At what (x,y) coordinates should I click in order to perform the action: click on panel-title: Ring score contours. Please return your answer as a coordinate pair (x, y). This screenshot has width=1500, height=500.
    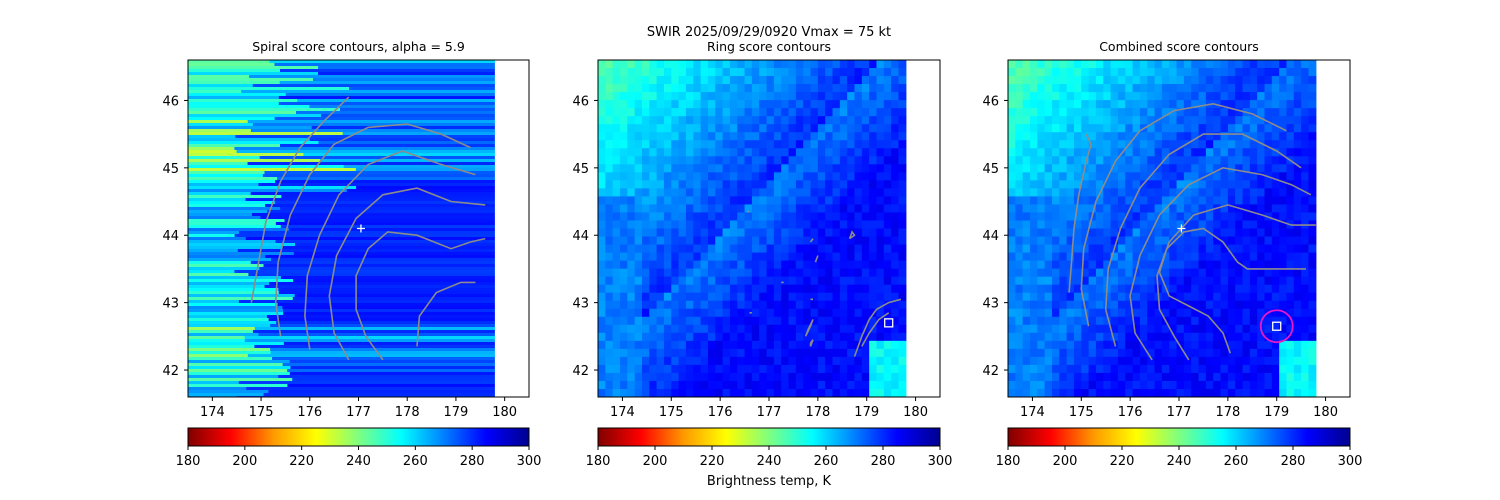
    Looking at the image, I should click on (769, 46).